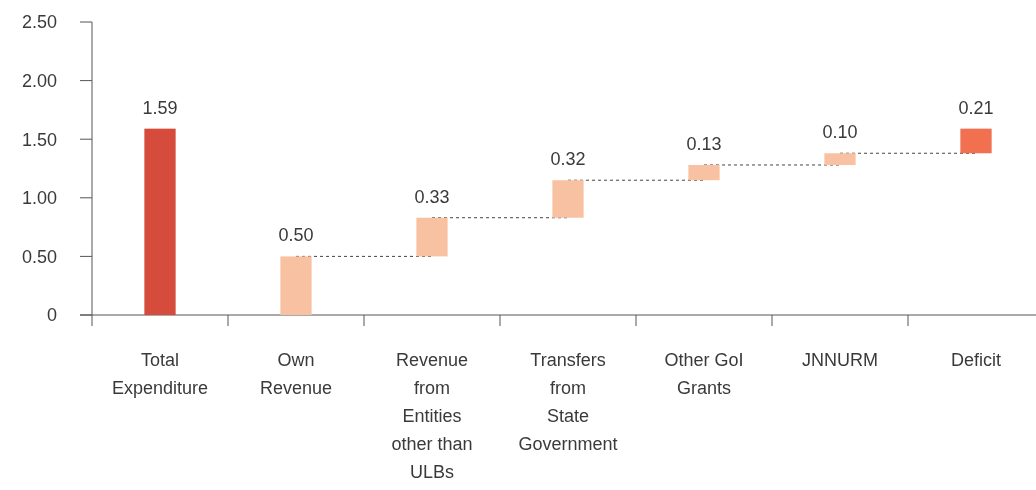  I want to click on data-label: 1.59, so click(160, 107).